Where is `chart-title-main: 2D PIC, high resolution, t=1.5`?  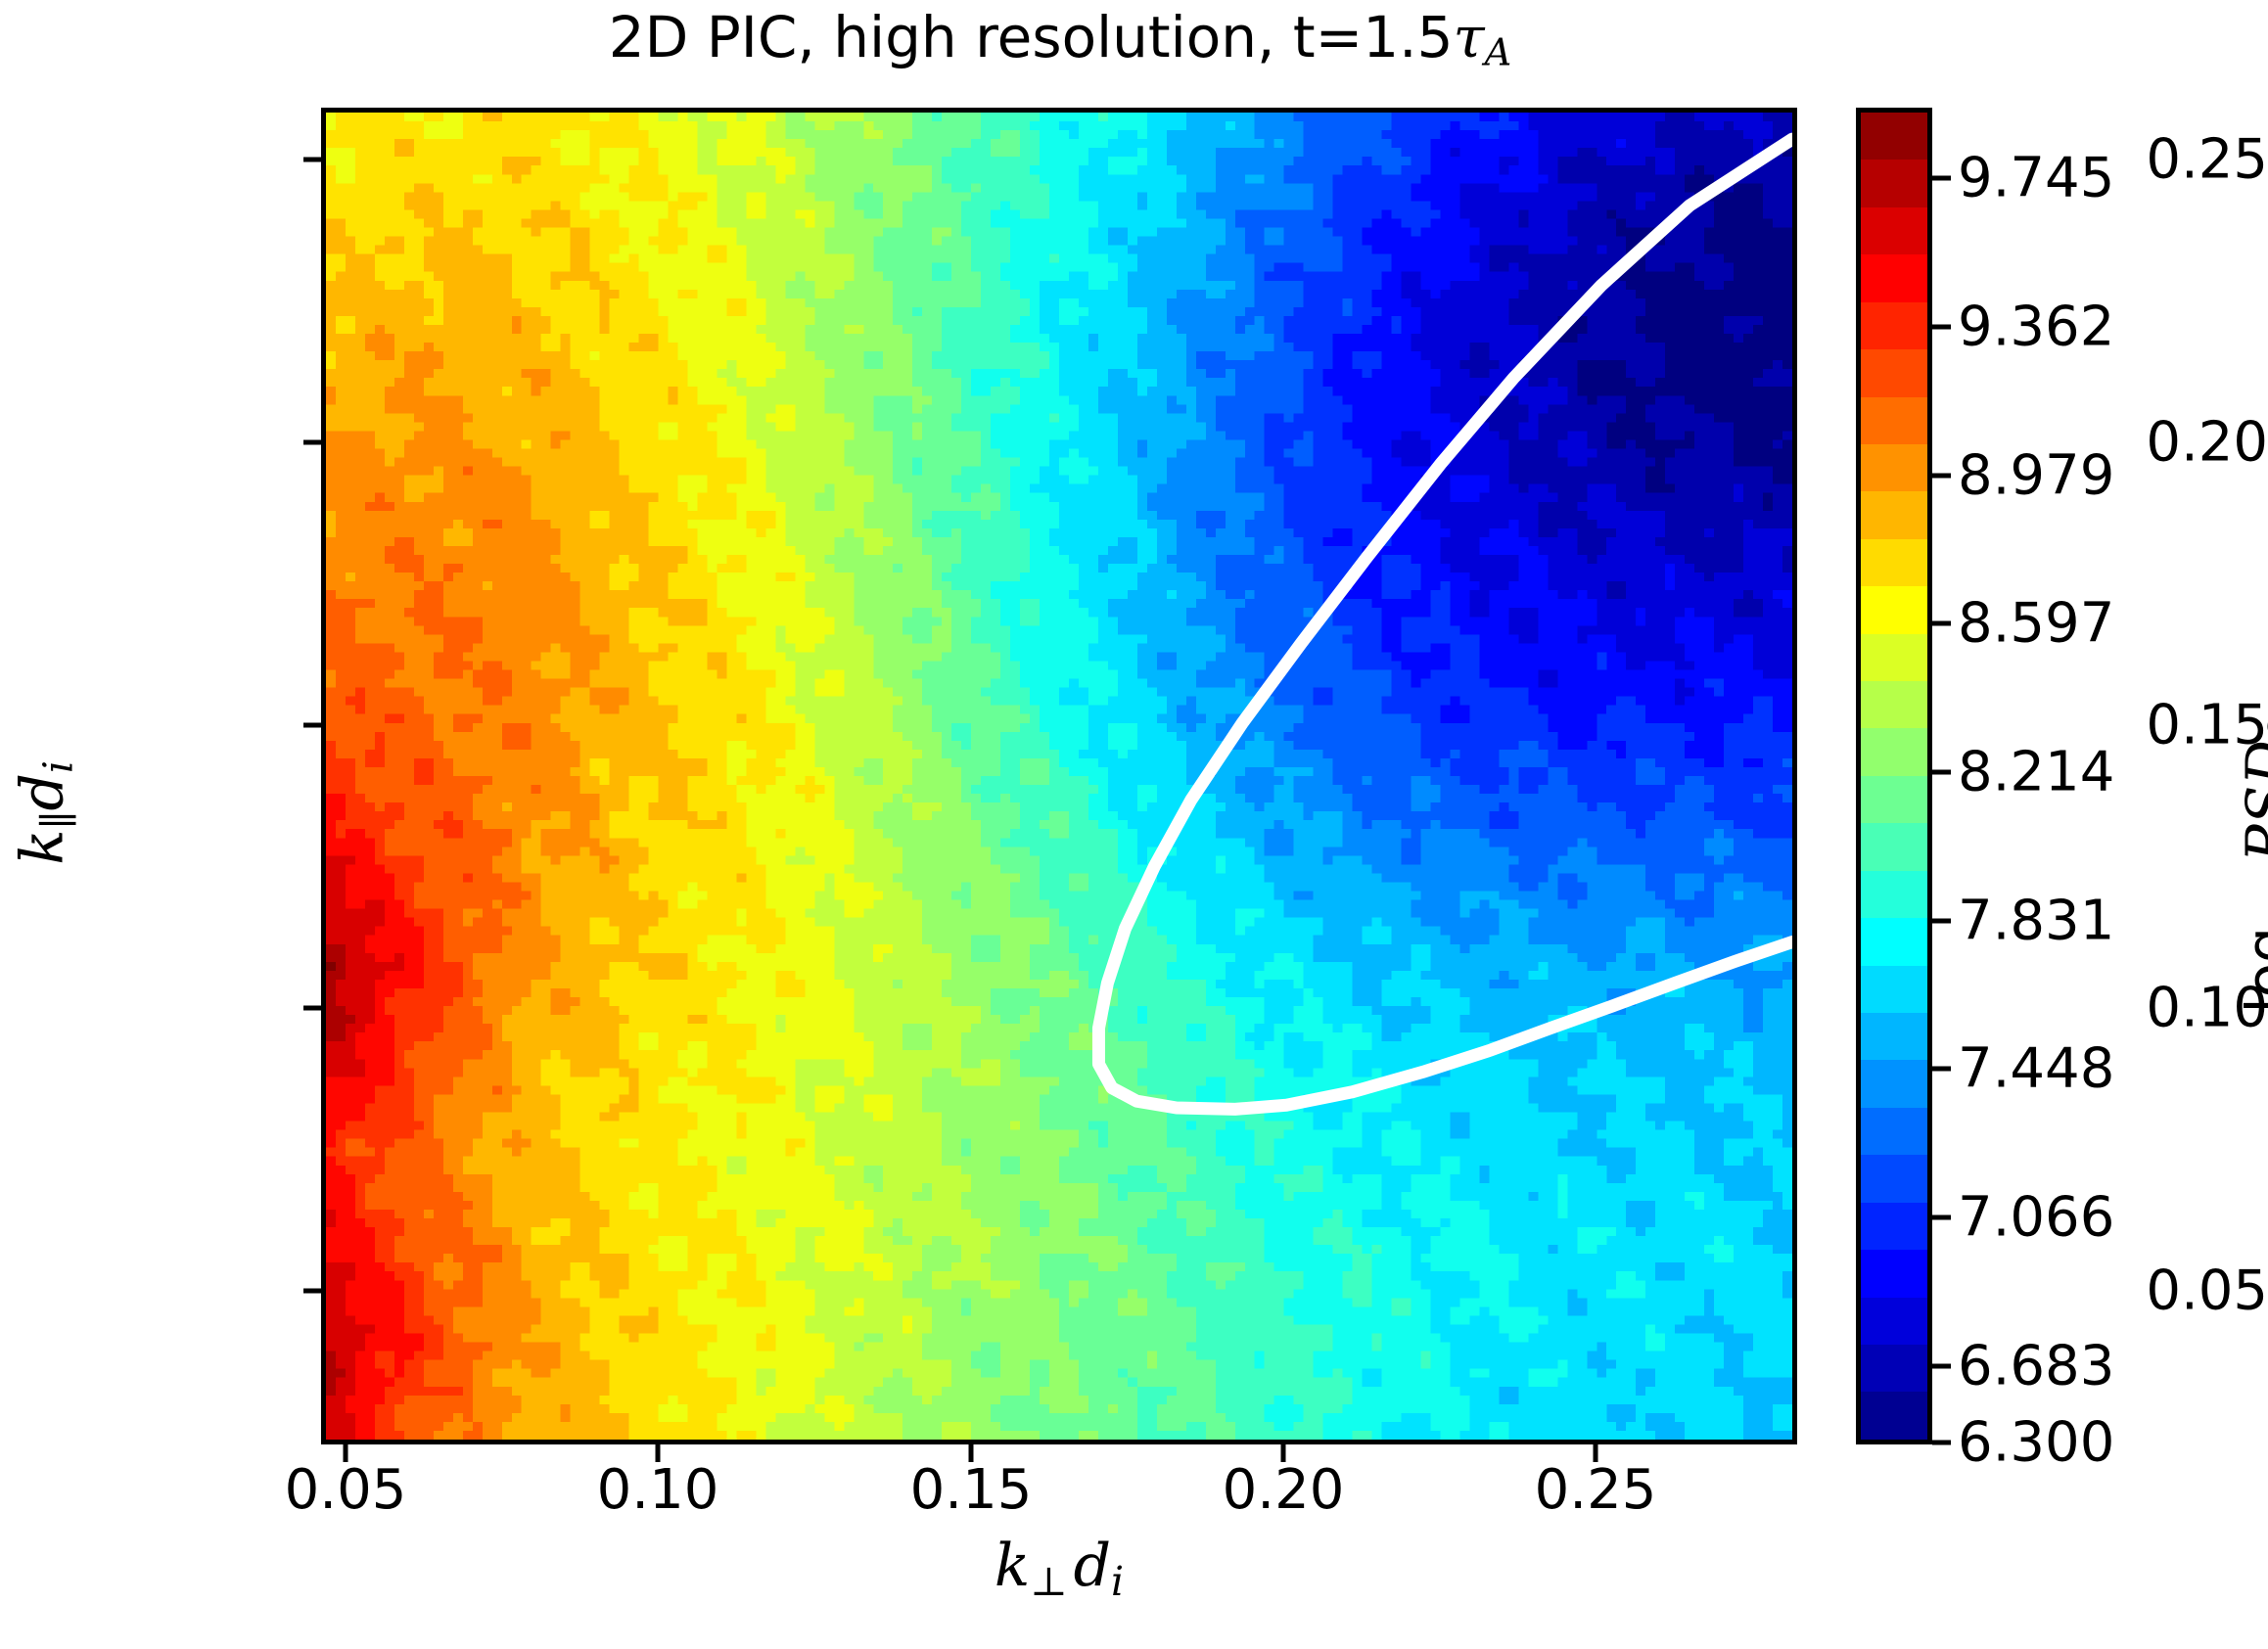
chart-title-main: 2D PIC, high resolution, t=1.5 is located at coordinates (1031, 37).